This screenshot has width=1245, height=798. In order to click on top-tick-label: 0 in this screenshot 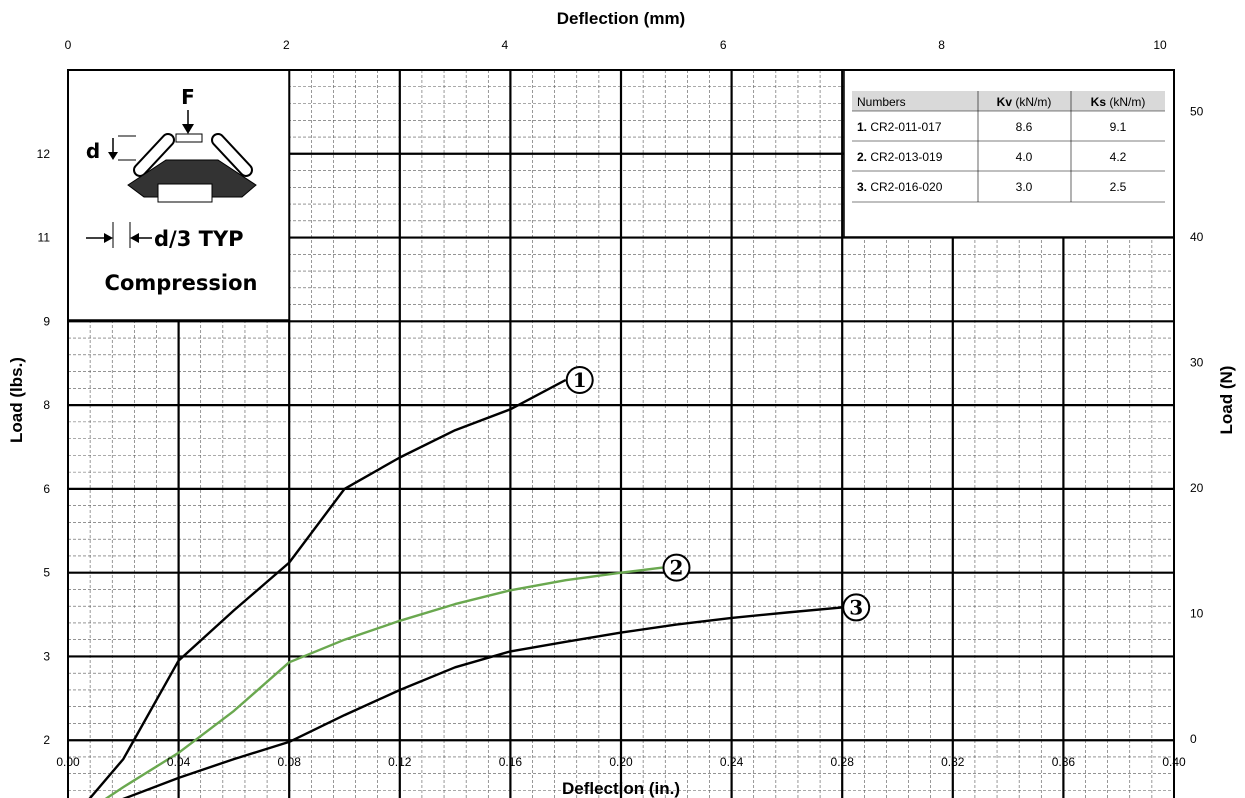, I will do `click(68, 45)`.